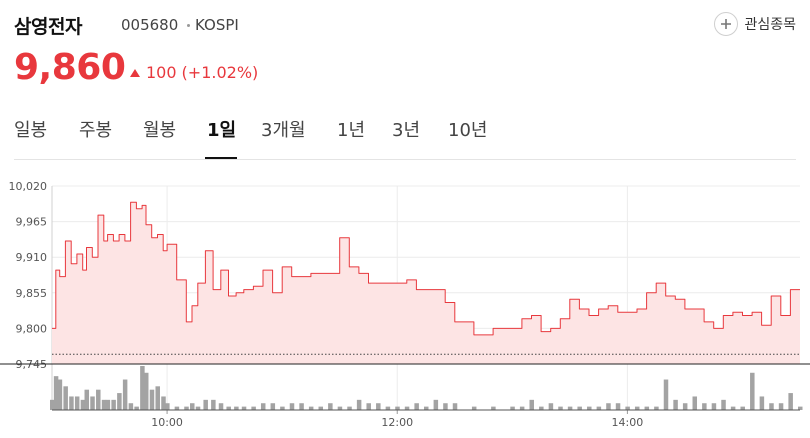 The image size is (810, 438). What do you see at coordinates (397, 422) in the screenshot?
I see `x-tick-label: 12:00` at bounding box center [397, 422].